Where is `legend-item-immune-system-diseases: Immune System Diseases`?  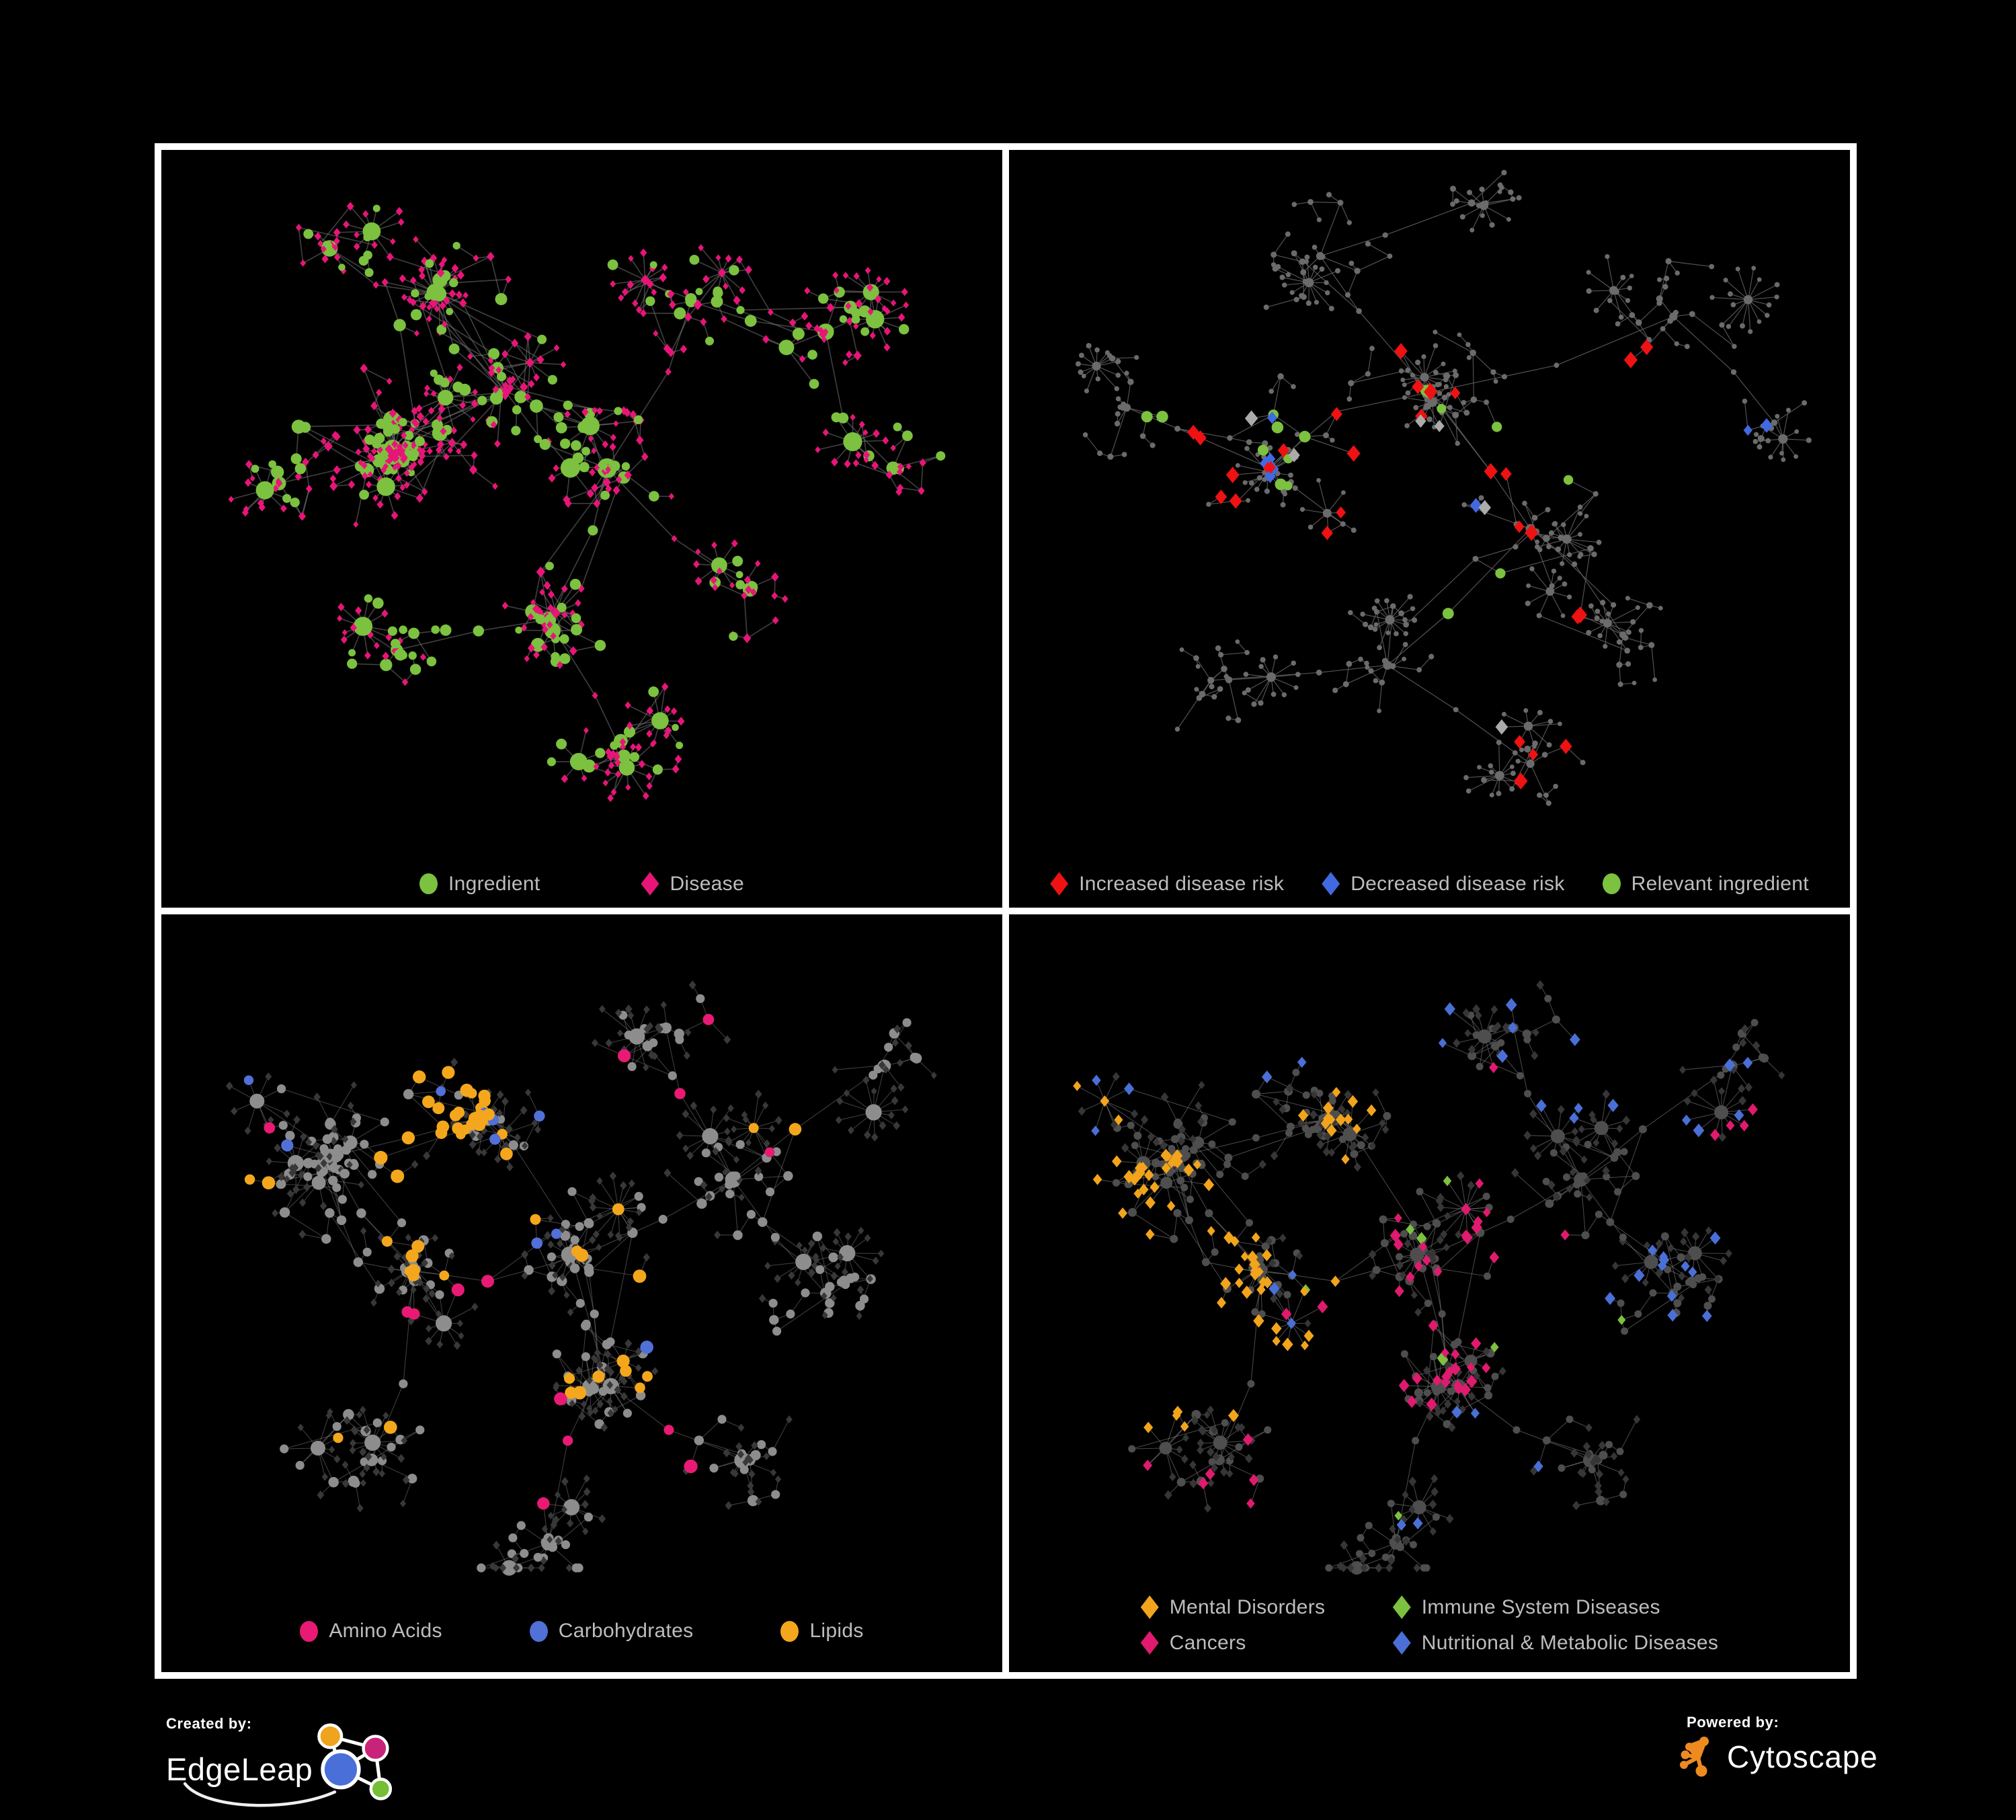
legend-item-immune-system-diseases: Immune System Diseases is located at coordinates (1555, 1607).